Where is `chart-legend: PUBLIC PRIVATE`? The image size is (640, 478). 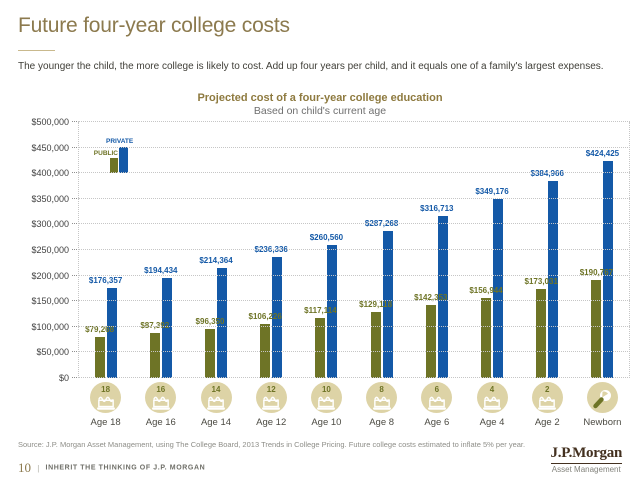 chart-legend: PUBLIC PRIVATE is located at coordinates (120, 152).